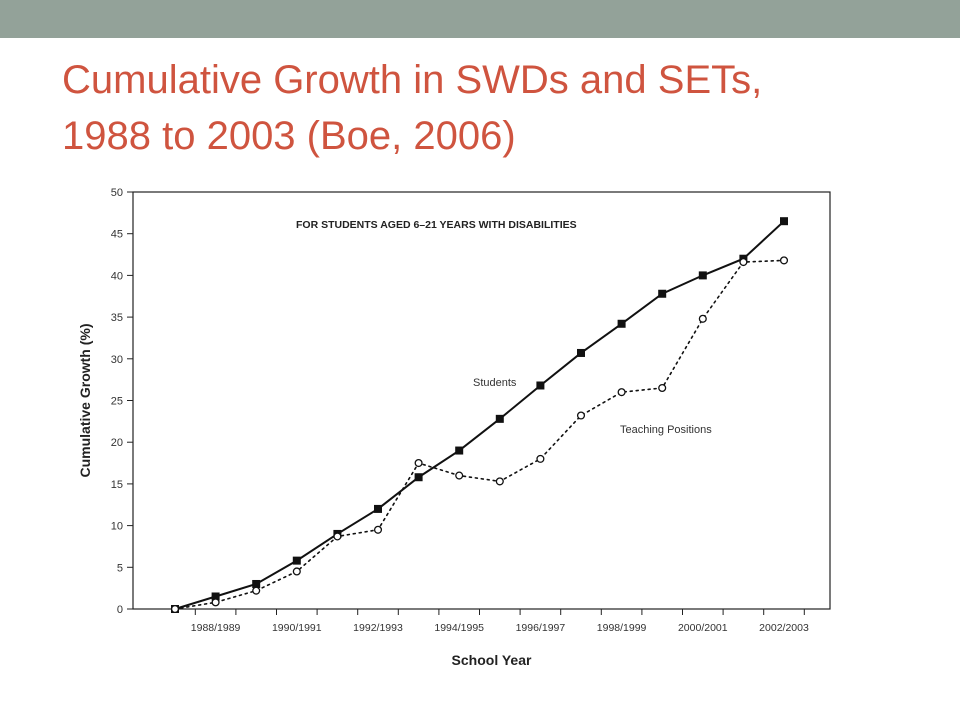  What do you see at coordinates (784, 628) in the screenshot?
I see `x-tick-label: 2002/2003` at bounding box center [784, 628].